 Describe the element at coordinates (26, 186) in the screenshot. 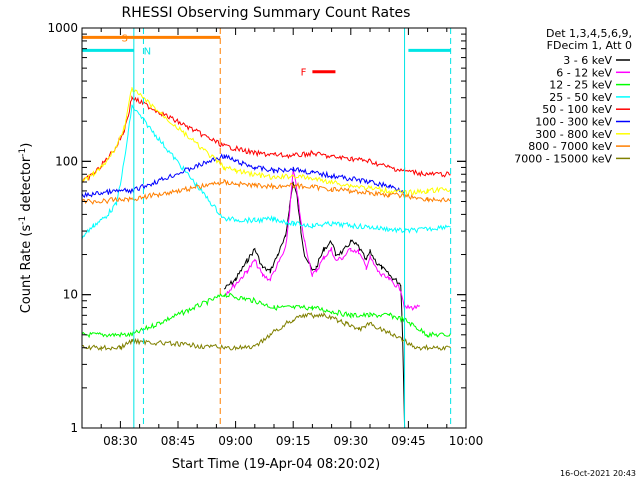

I see `y-label-mid: detector` at that location.